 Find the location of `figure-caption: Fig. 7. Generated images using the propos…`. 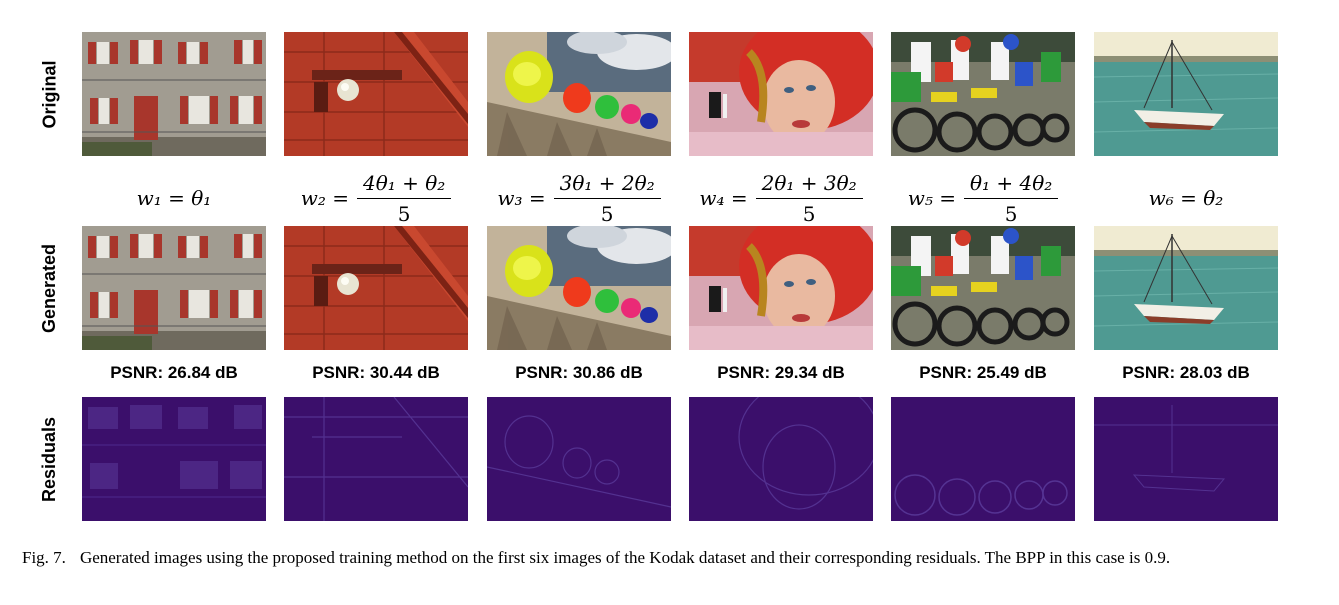

figure-caption: Fig. 7. Generated images using the propos… is located at coordinates (668, 558).